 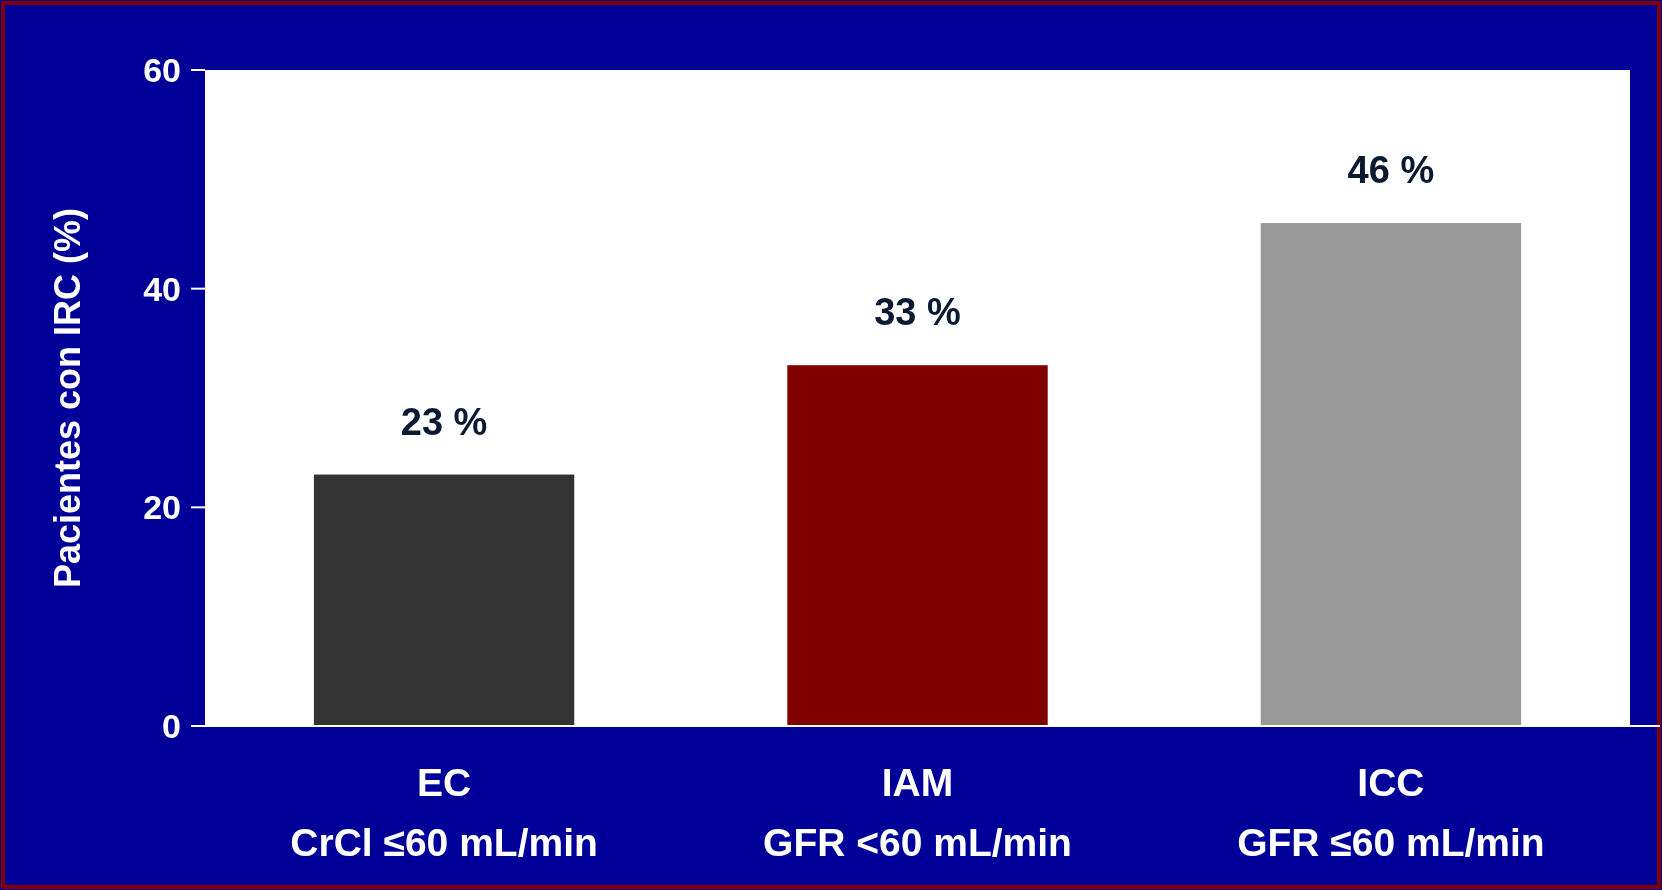 What do you see at coordinates (917, 812) in the screenshot?
I see `x-tick-label: IAM GFR <60 mL/min` at bounding box center [917, 812].